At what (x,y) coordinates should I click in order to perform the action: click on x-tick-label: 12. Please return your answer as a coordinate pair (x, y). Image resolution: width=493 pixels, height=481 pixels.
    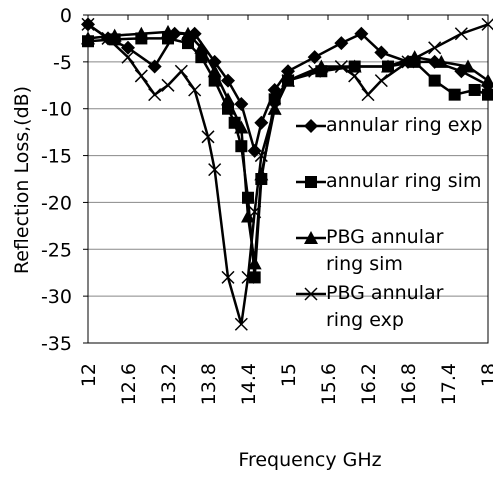
    Looking at the image, I should click on (89, 375).